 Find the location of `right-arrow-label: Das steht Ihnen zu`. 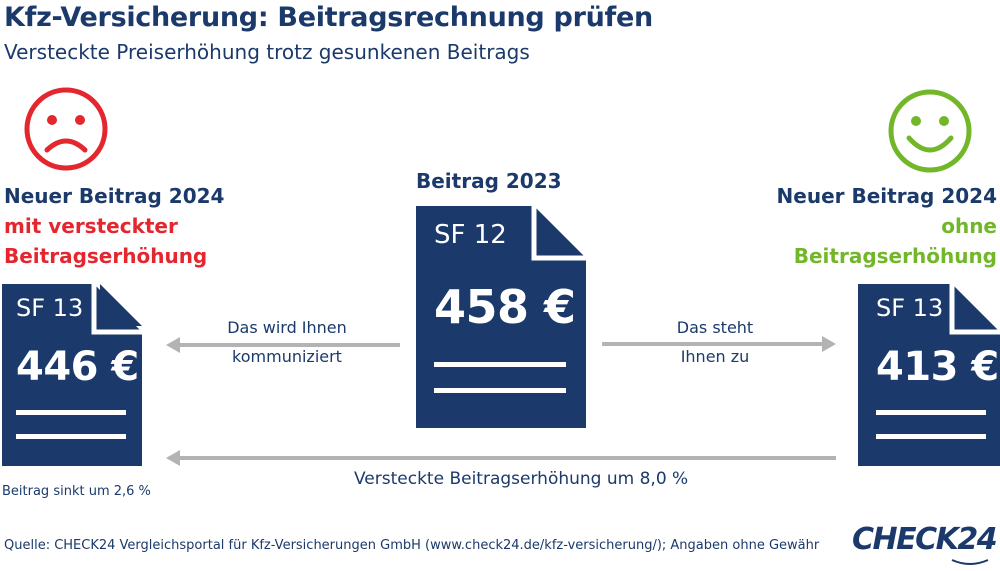

right-arrow-label: Das steht Ihnen zu is located at coordinates (715, 342).